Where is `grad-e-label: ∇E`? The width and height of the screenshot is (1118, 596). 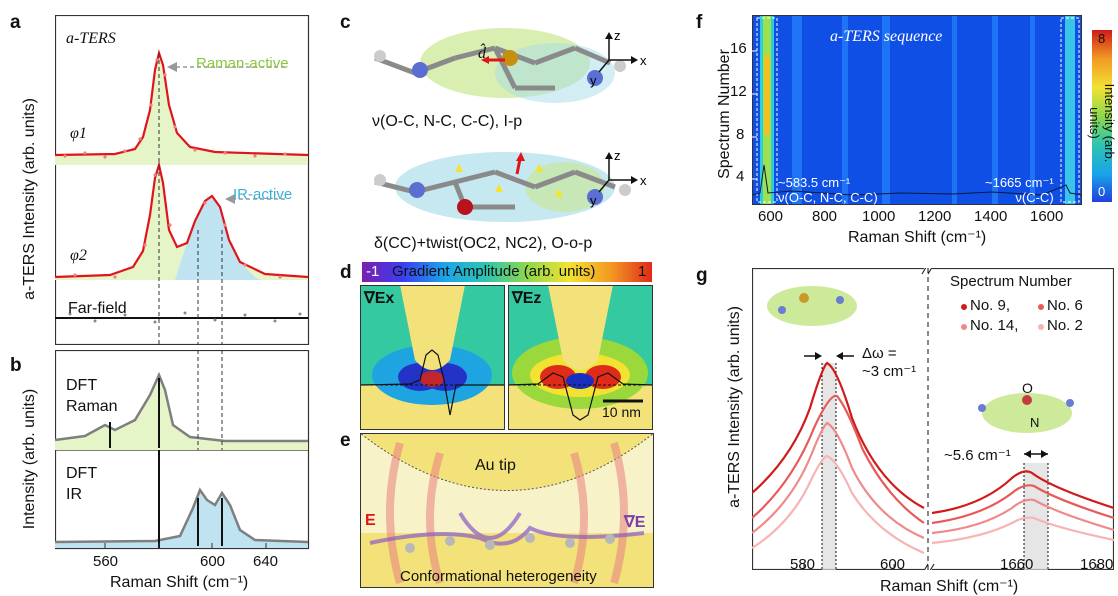
grad-e-label: ∇E is located at coordinates (635, 522).